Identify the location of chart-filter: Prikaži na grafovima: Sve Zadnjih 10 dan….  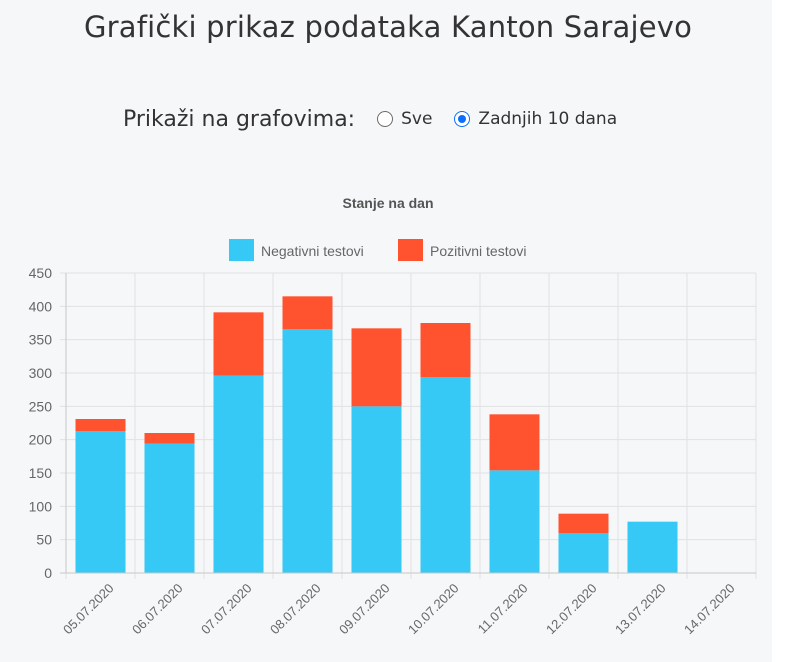
(381, 119).